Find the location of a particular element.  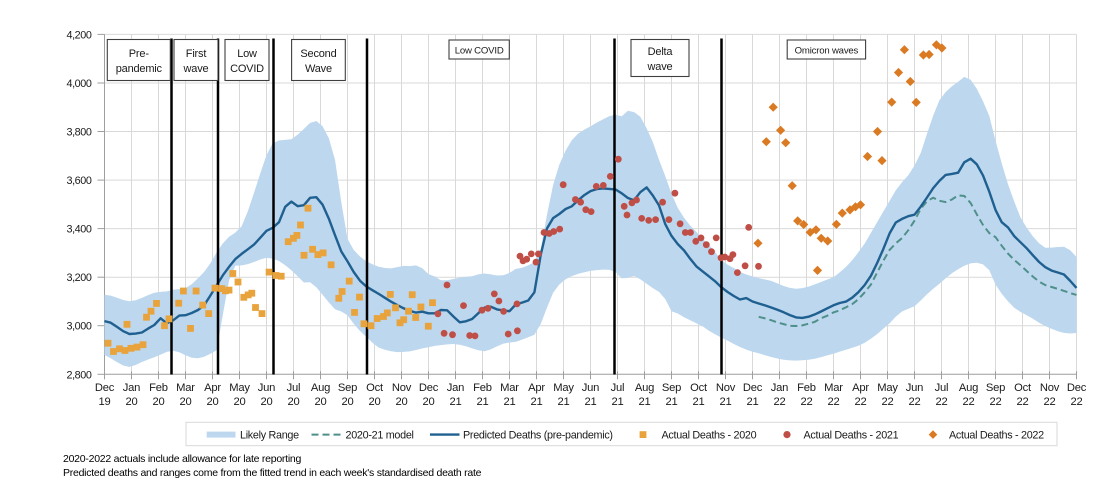

svg-text: 19 is located at coordinates (104, 402).